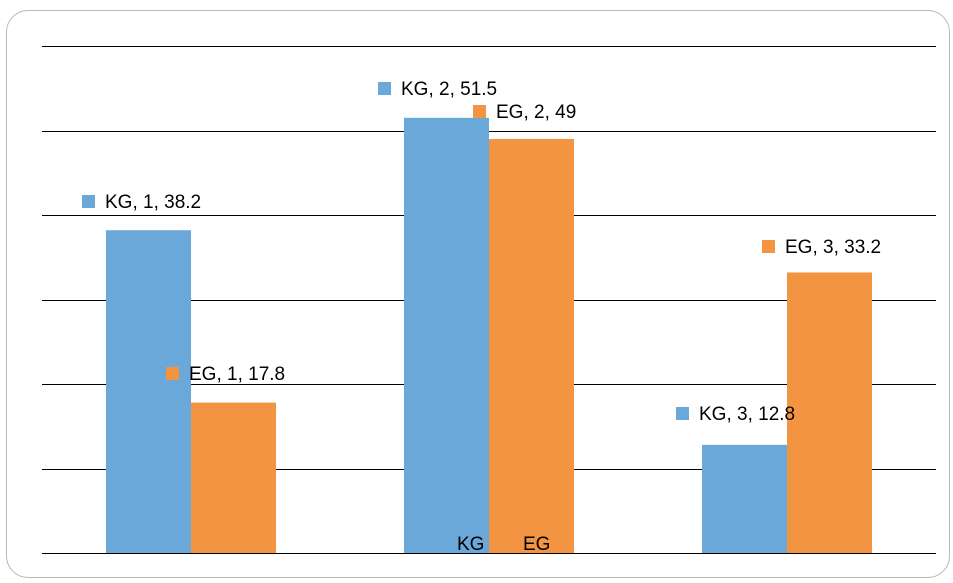 The width and height of the screenshot is (953, 583). What do you see at coordinates (833, 247) in the screenshot?
I see `data-label-text: EG, 3, 33.2` at bounding box center [833, 247].